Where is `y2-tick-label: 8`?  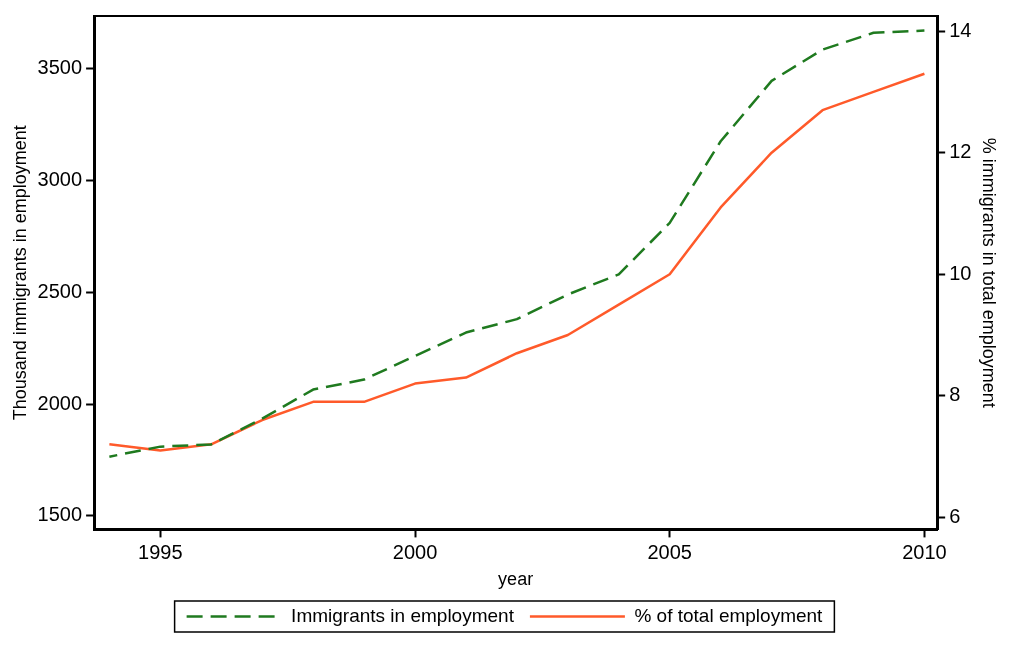 y2-tick-label: 8 is located at coordinates (955, 394).